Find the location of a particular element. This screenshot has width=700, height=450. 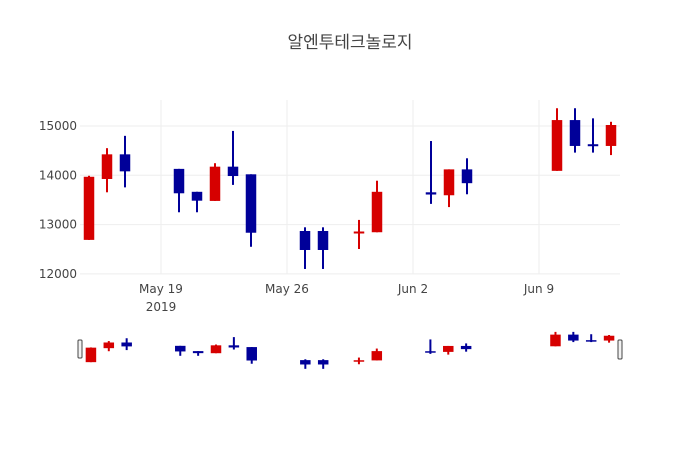

x-tick-year-label: 2019 is located at coordinates (161, 307).